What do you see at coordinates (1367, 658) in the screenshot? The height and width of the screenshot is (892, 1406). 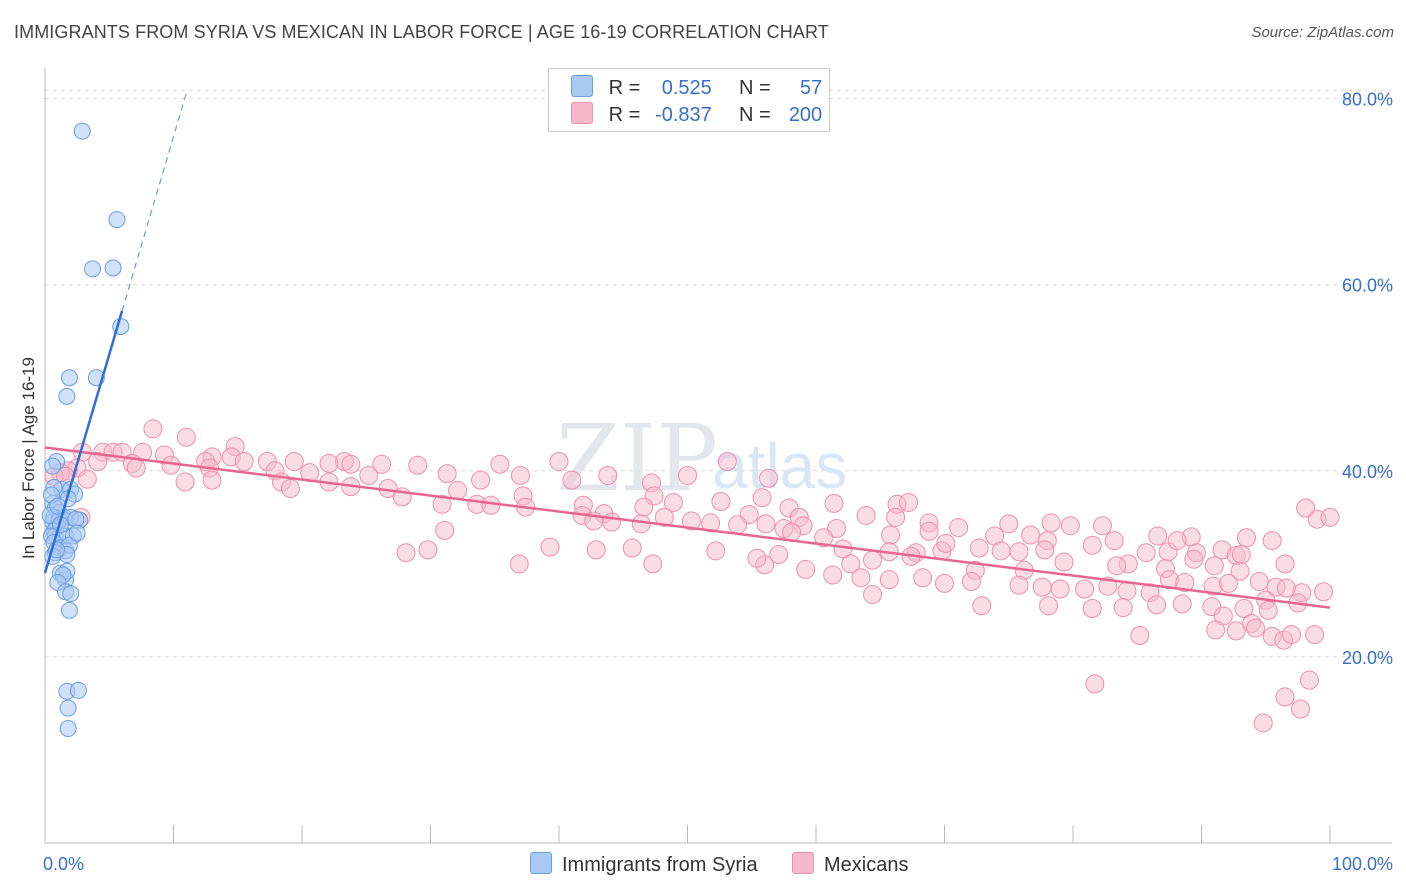 I see `y-tick-label: 20.0%` at bounding box center [1367, 658].